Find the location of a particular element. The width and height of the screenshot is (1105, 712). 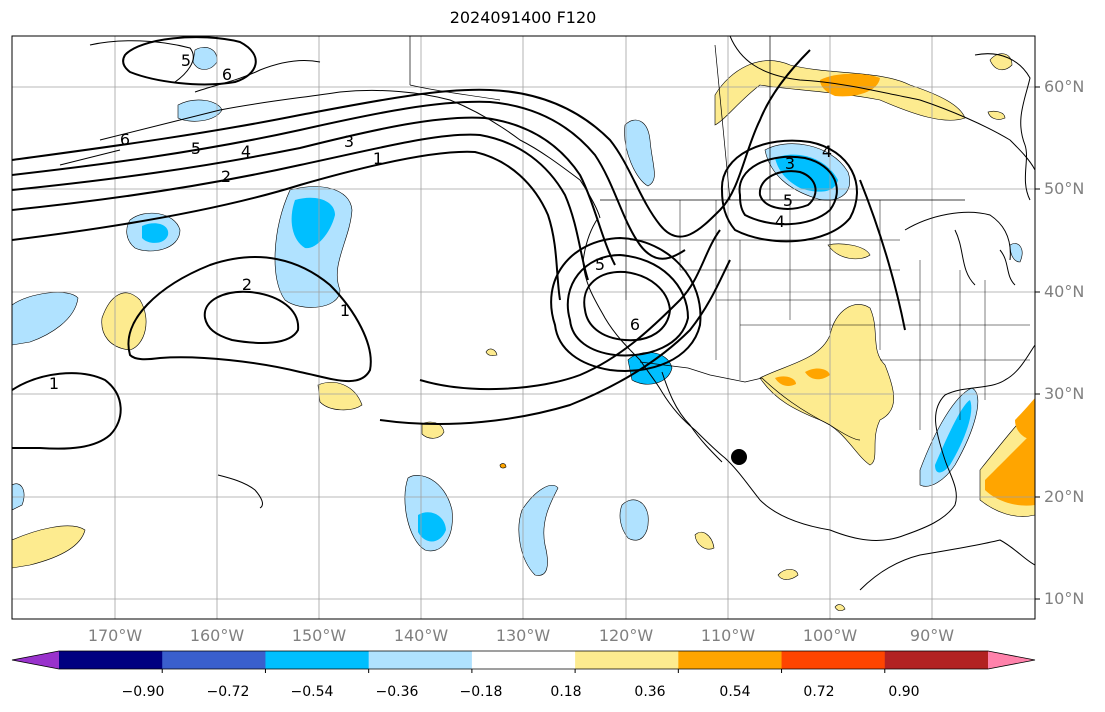

colorbar-tick-label: 0.18 is located at coordinates (566, 692).